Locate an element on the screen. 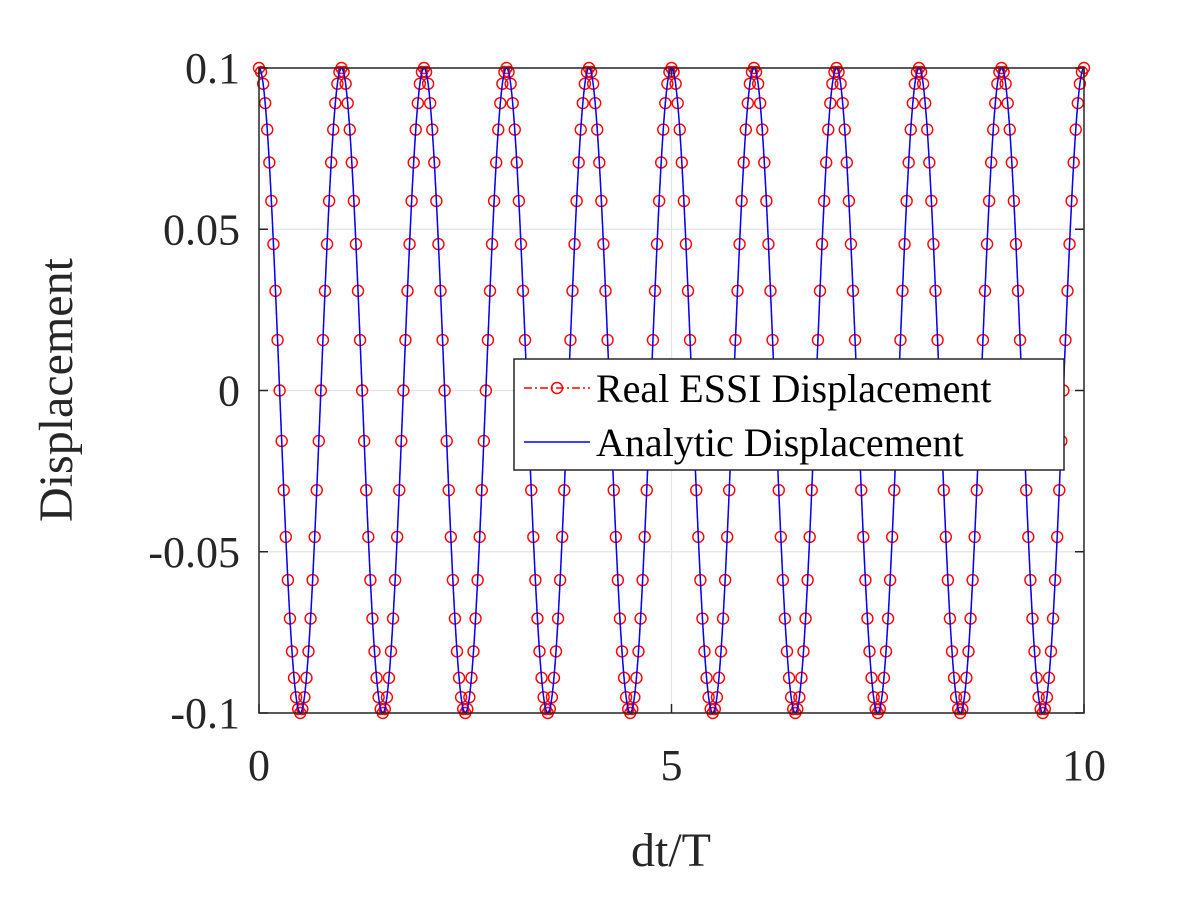 The width and height of the screenshot is (1200, 900). x-axis-title: dt/T is located at coordinates (671, 850).